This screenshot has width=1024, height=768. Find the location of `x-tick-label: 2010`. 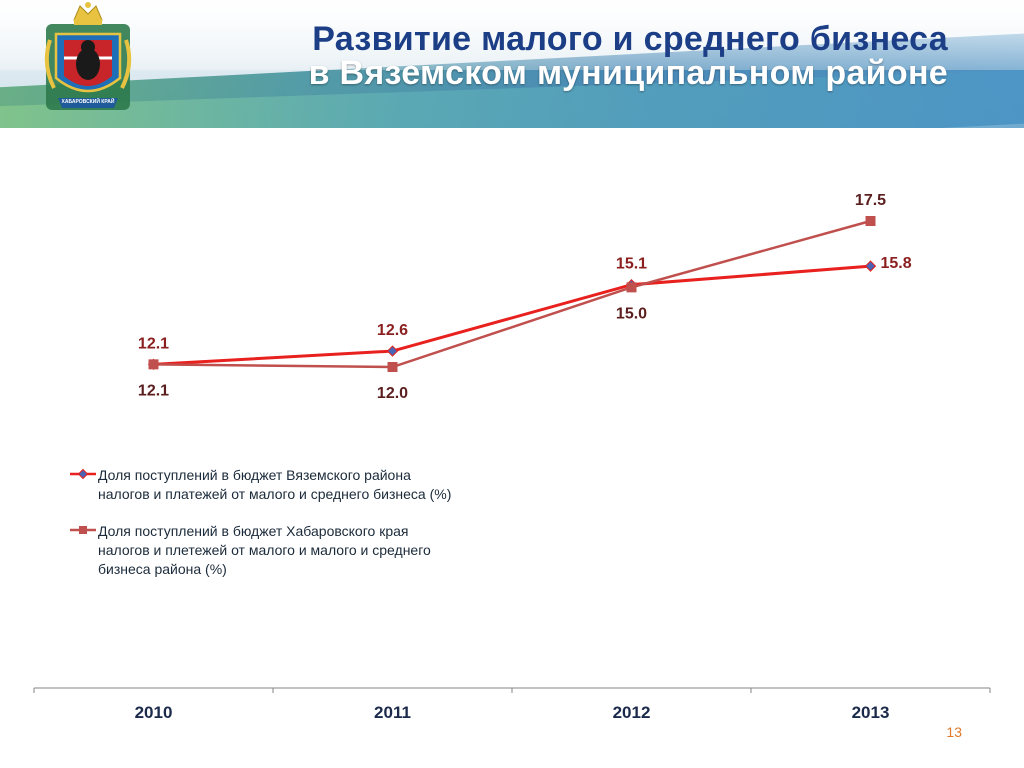

x-tick-label: 2010 is located at coordinates (154, 712).